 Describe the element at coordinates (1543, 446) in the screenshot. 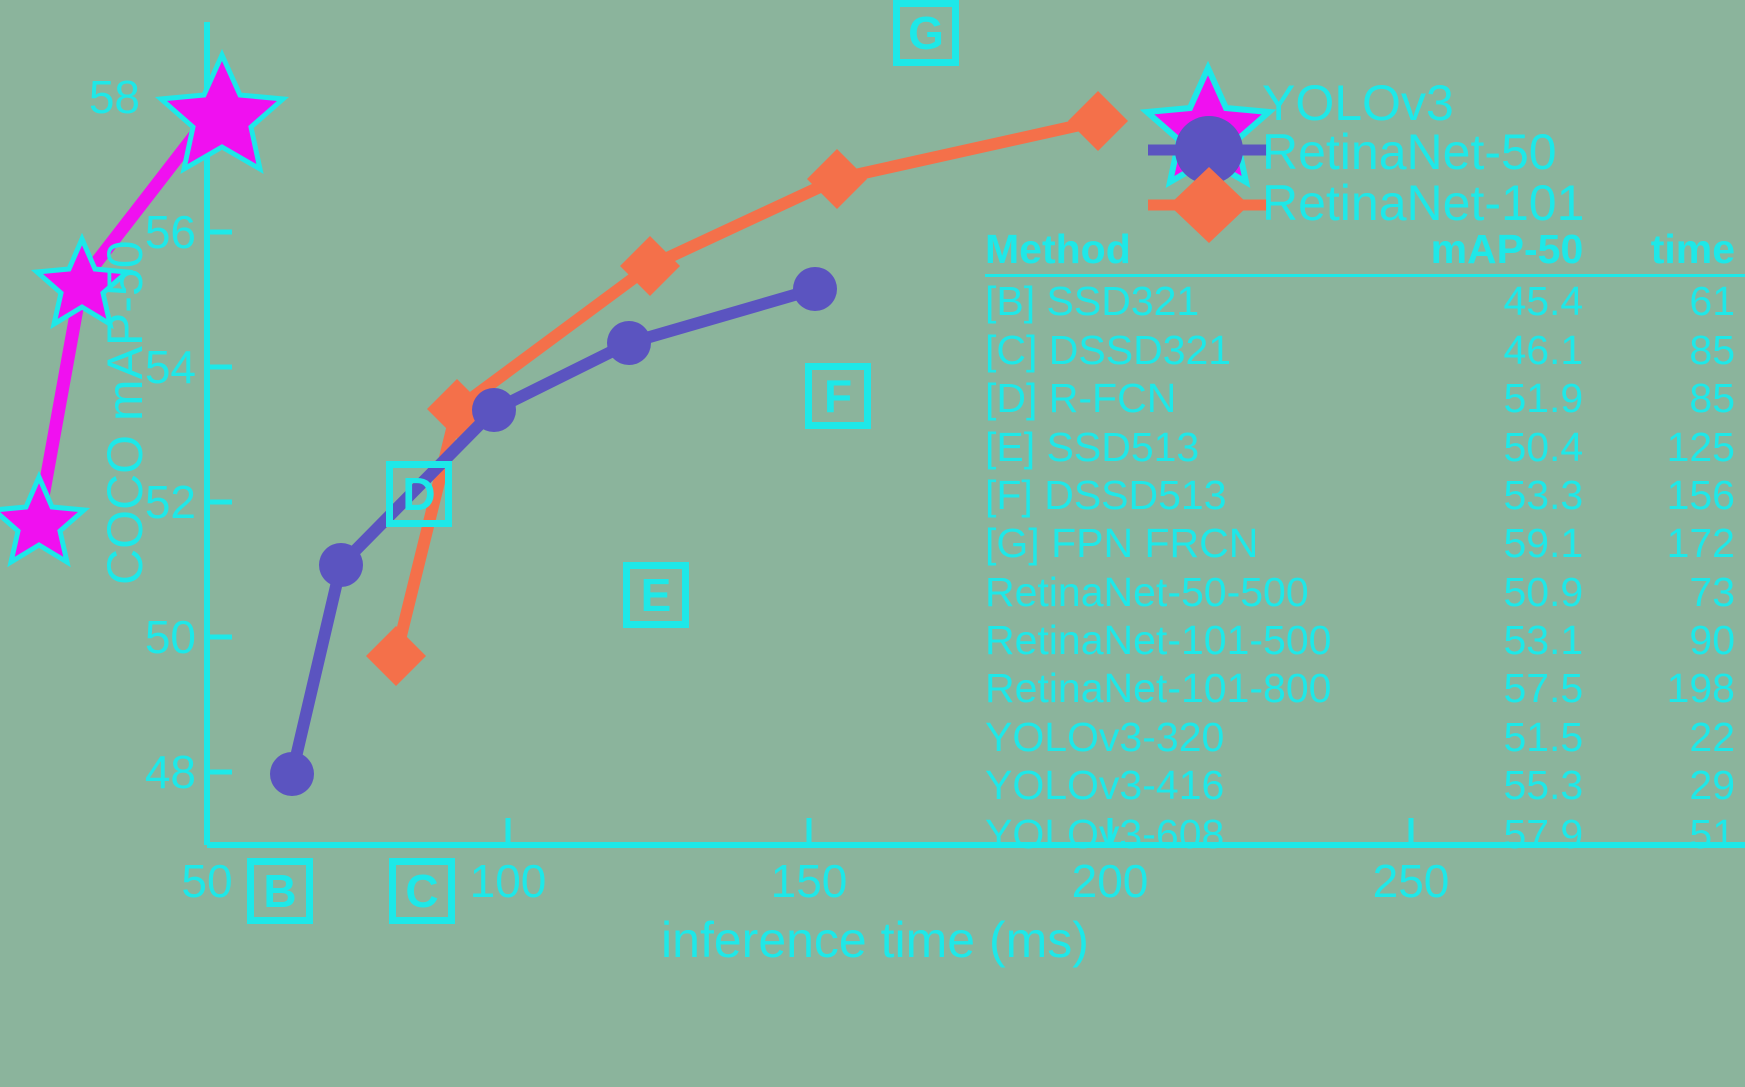

I see `cell-map50: 50.4` at that location.